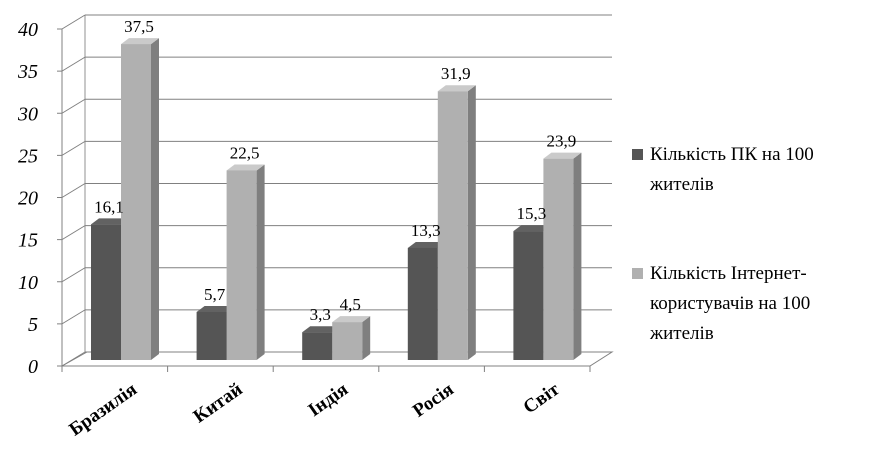  I want to click on y-tick-label: 5, so click(33, 325).